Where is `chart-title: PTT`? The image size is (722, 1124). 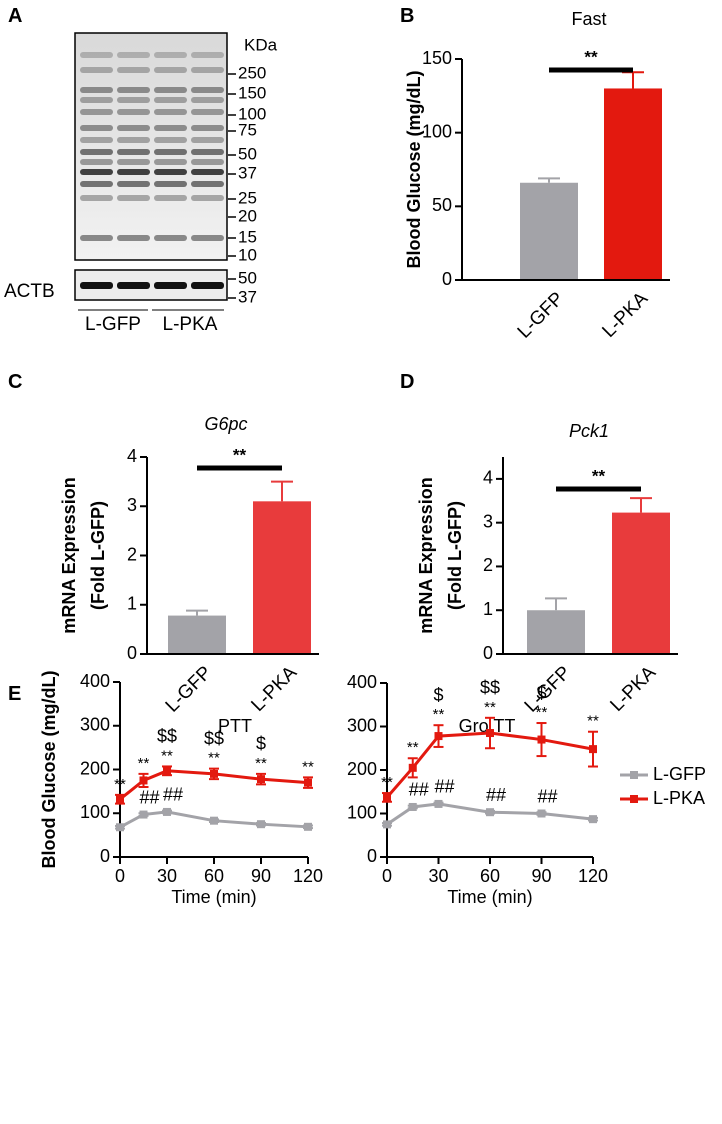
chart-title: PTT is located at coordinates (235, 726).